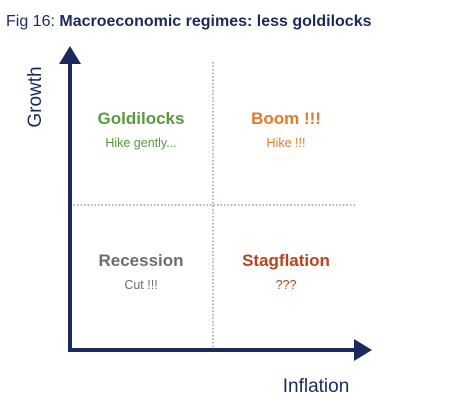 Image resolution: width=474 pixels, height=412 pixels. I want to click on quadrant: Boom !!! Hike !!!, so click(286, 129).